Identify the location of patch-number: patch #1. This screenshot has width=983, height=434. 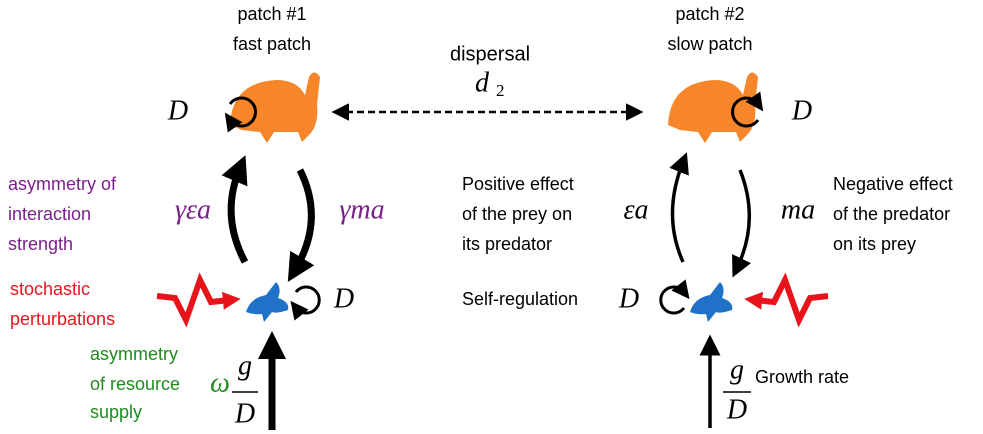
(271, 14).